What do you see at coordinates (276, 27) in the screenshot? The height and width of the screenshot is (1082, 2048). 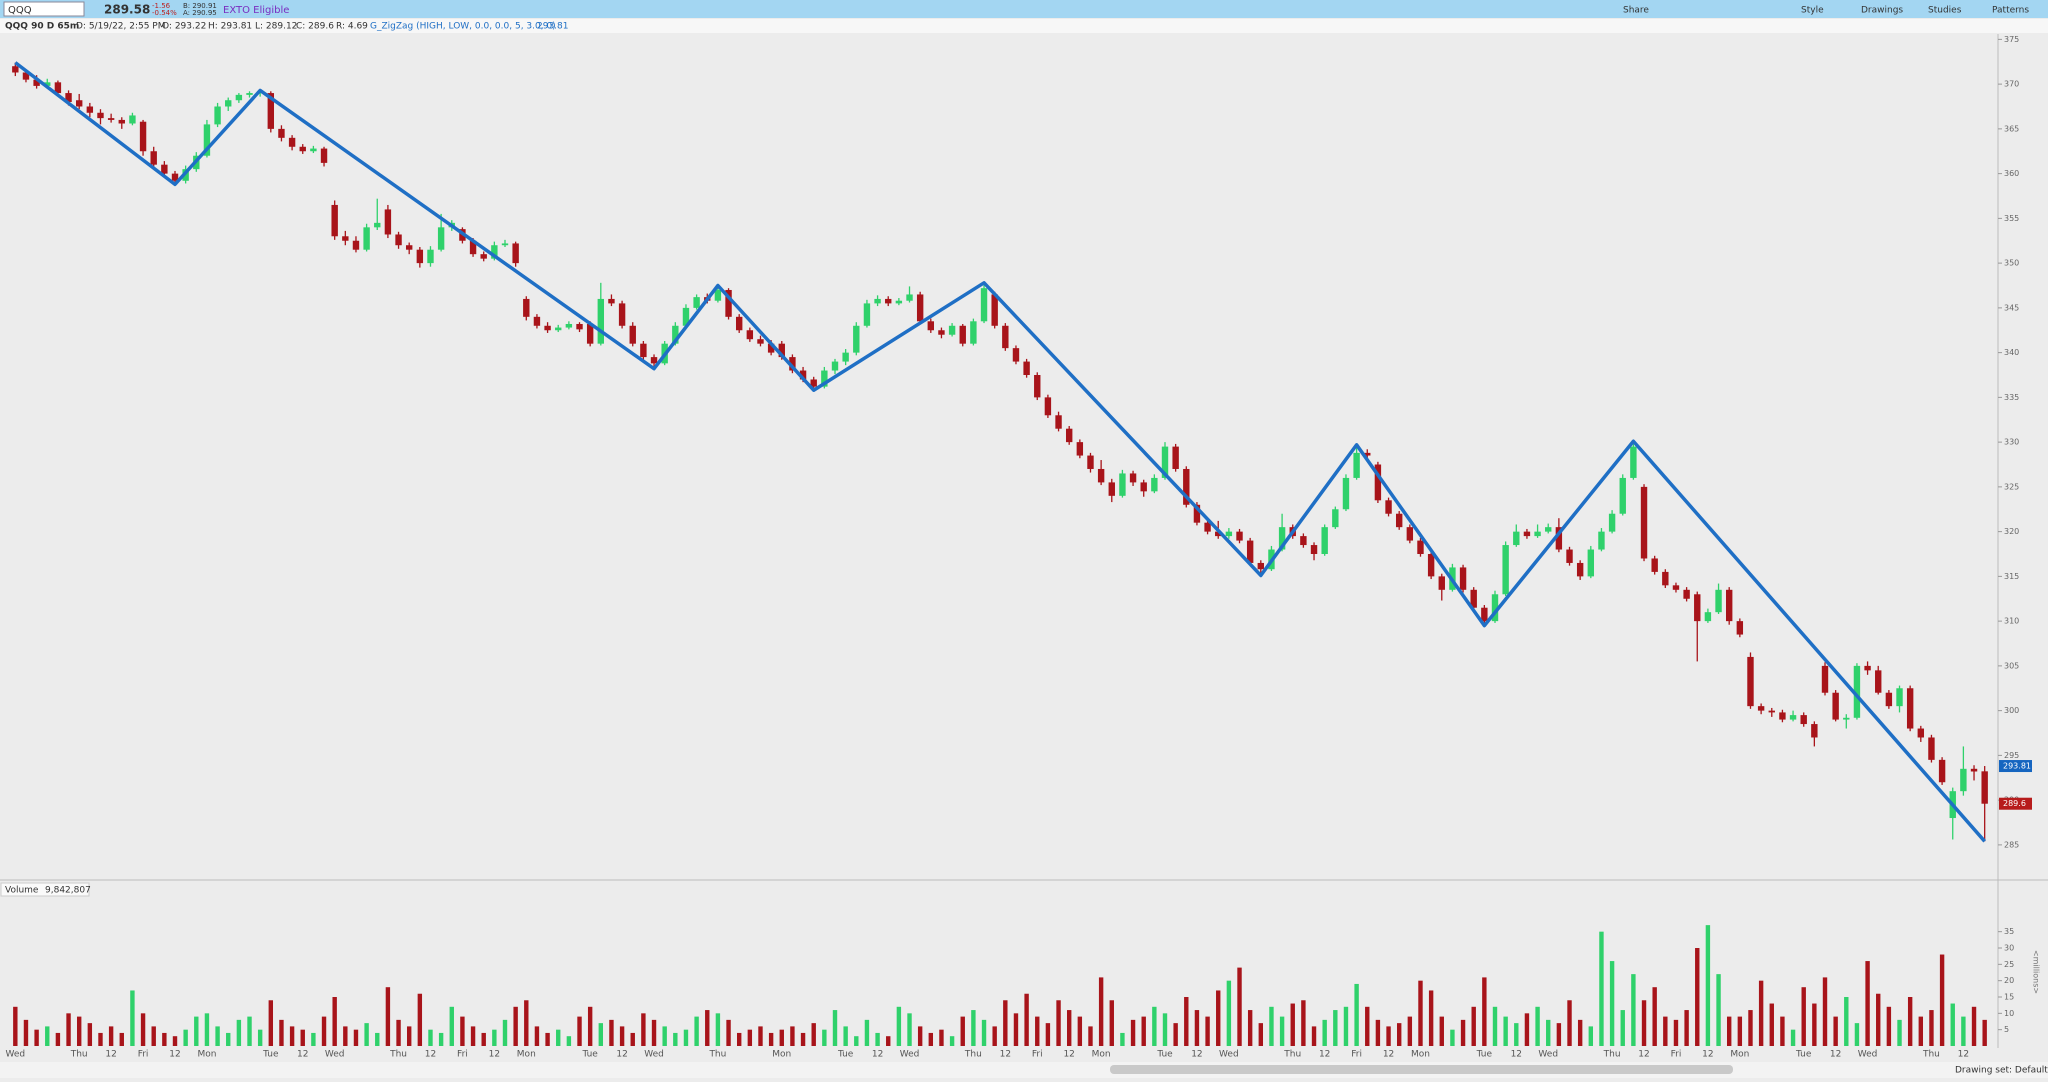 I see `bar-low: L: 289.12` at bounding box center [276, 27].